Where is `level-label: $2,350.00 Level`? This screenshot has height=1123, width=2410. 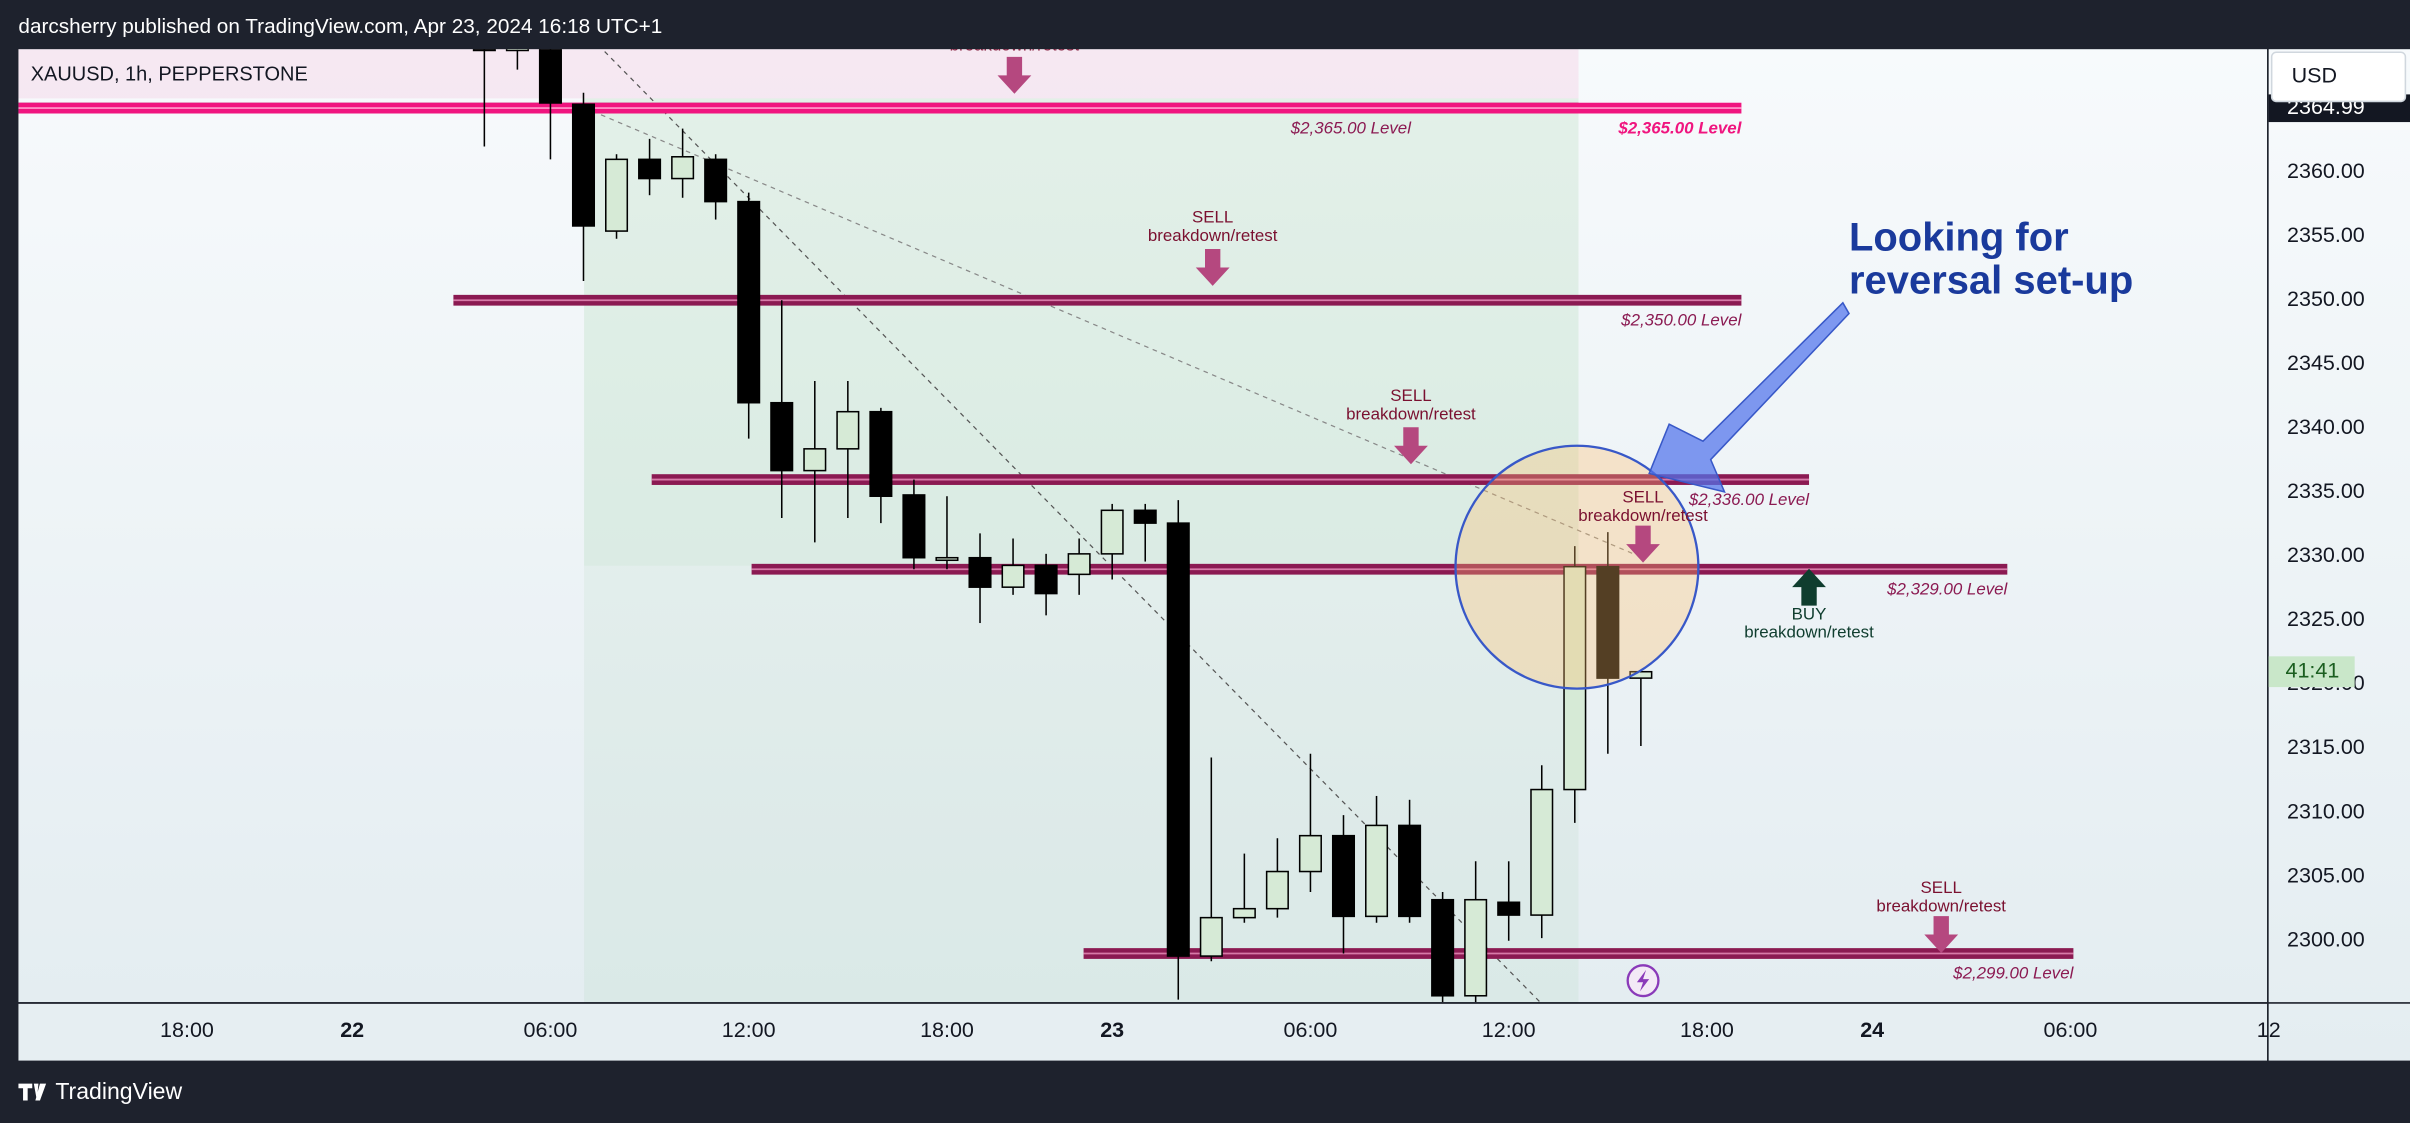 level-label: $2,350.00 Level is located at coordinates (1681, 319).